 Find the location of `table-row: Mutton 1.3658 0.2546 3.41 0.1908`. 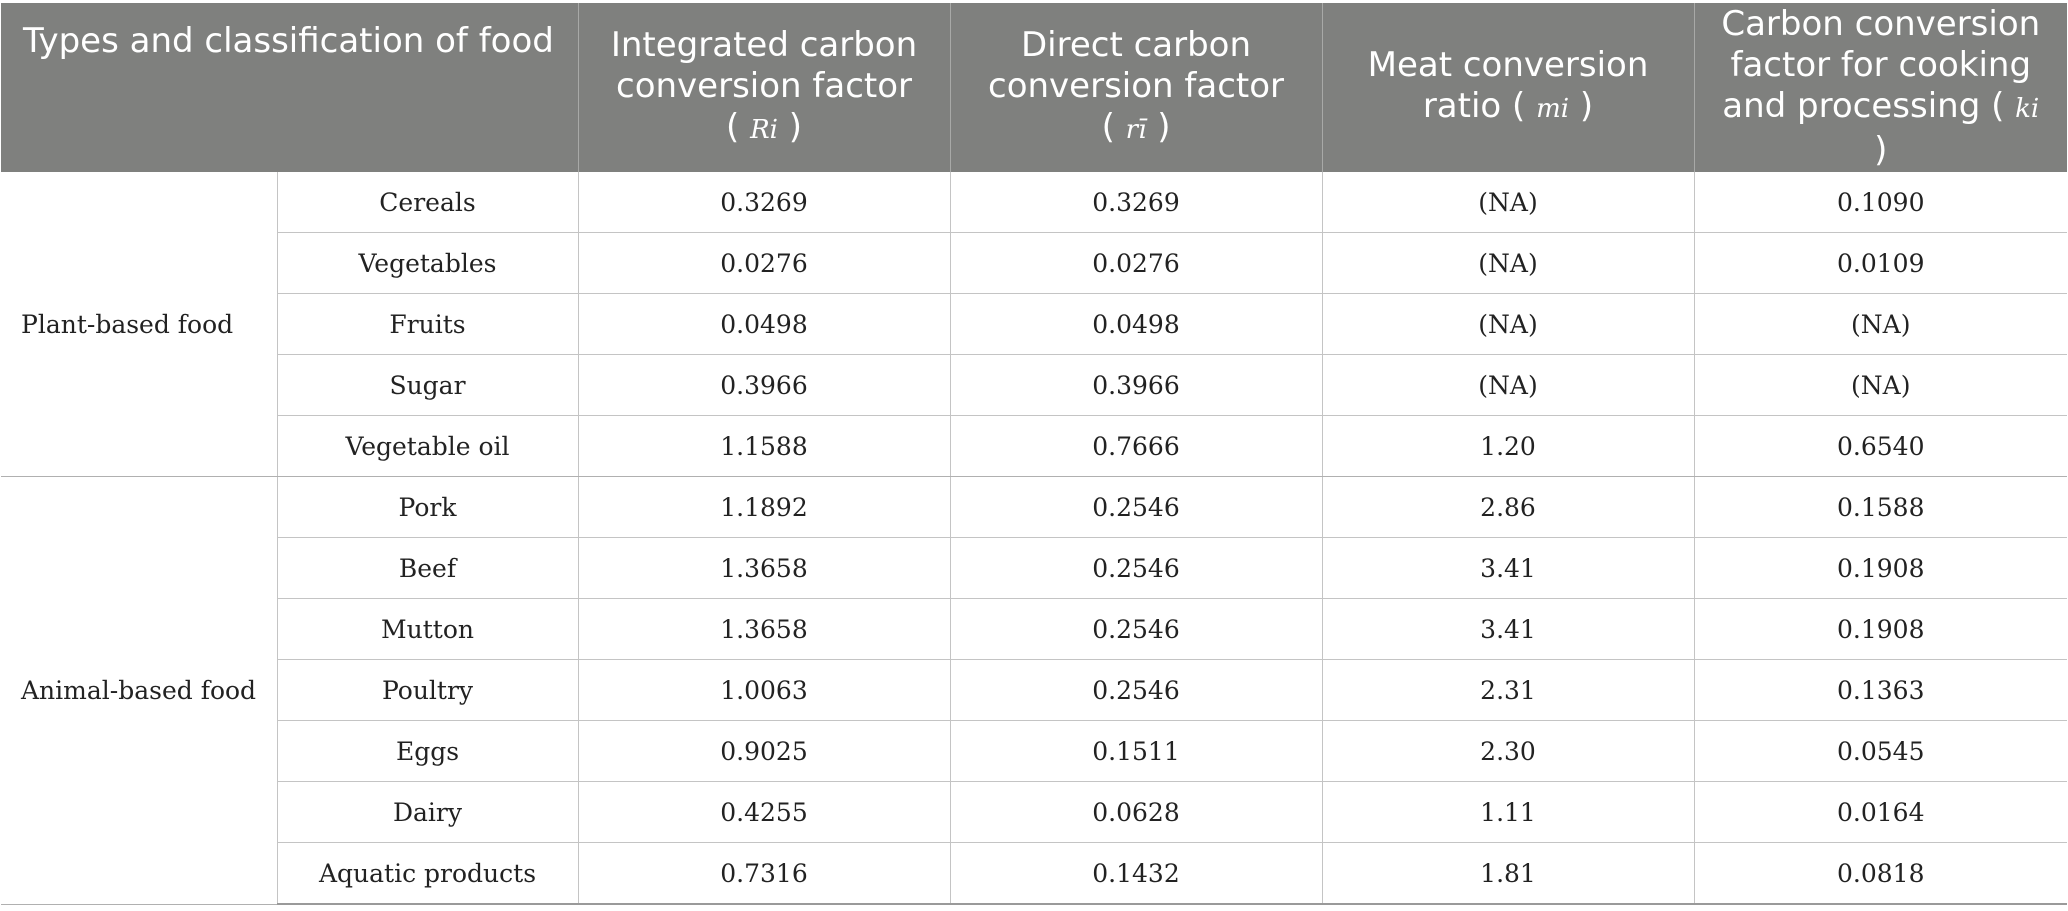

table-row: Mutton 1.3658 0.2546 3.41 0.1908 is located at coordinates (1034, 629).